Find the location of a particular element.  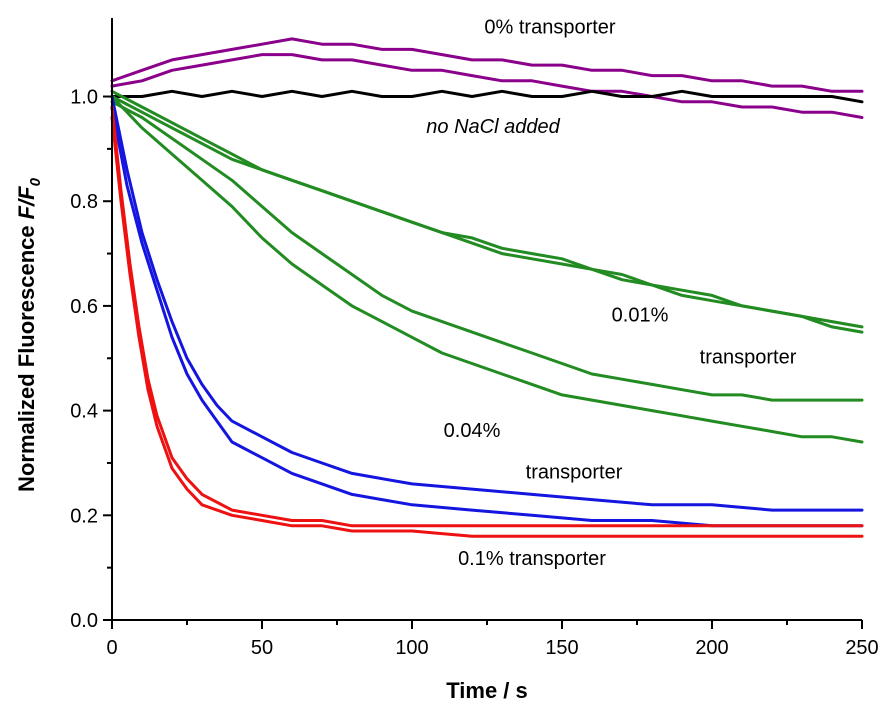

annotation-label: 0% transporter is located at coordinates (550, 28).